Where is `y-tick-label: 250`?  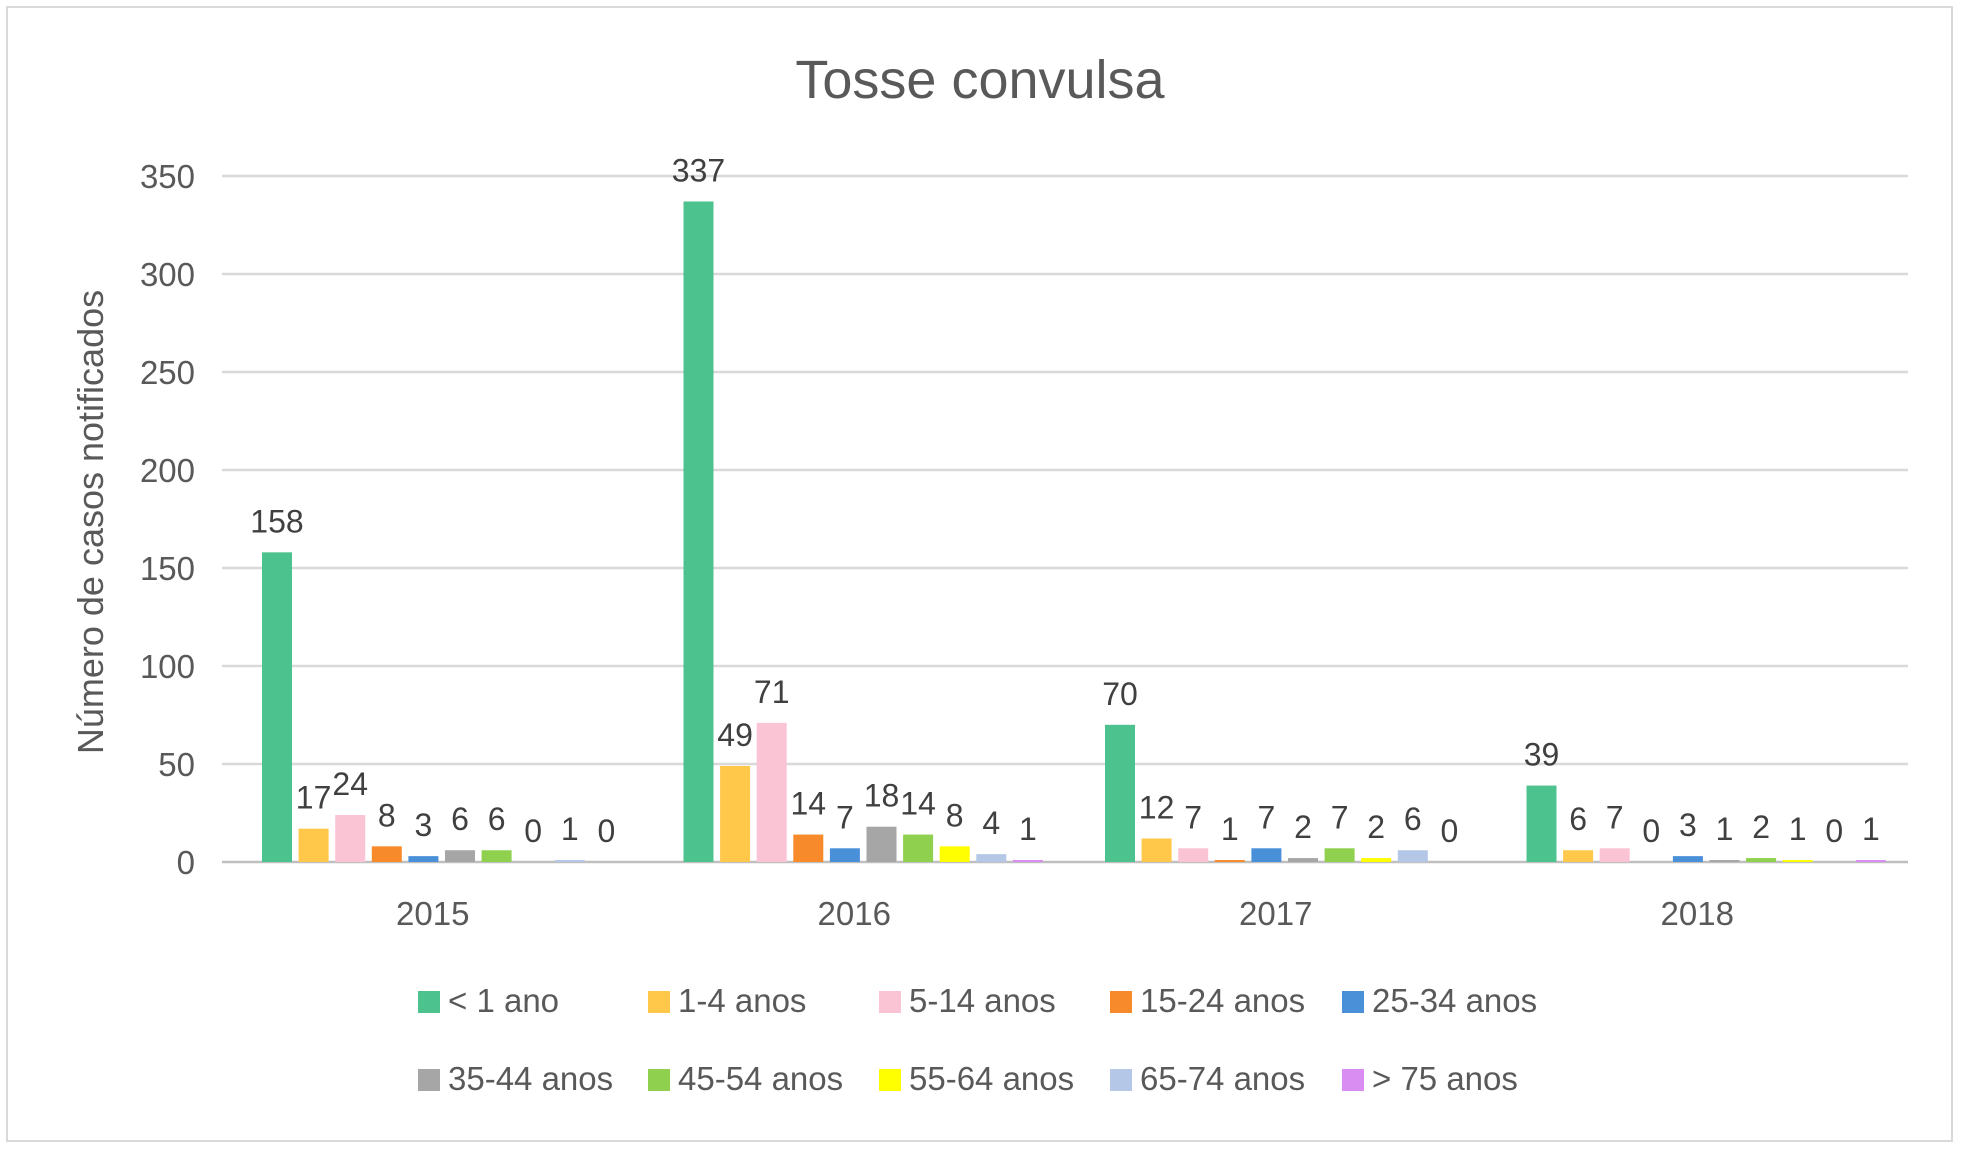
y-tick-label: 250 is located at coordinates (167, 372).